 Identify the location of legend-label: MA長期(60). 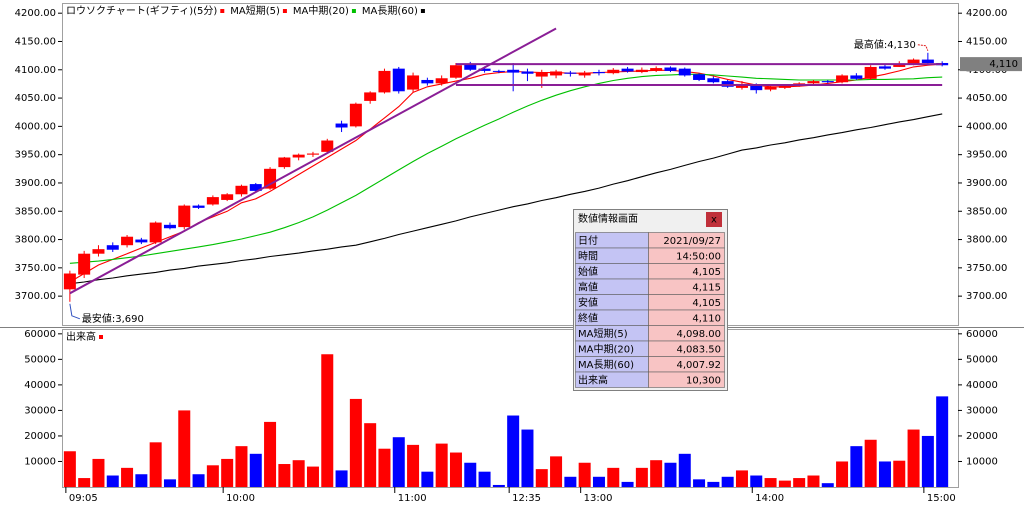
(390, 11).